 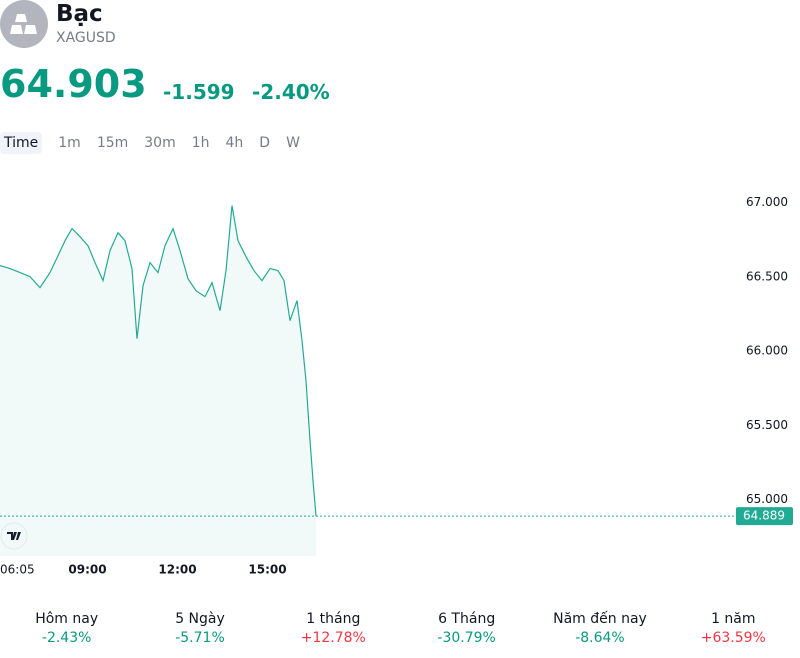 What do you see at coordinates (293, 143) in the screenshot?
I see `interval-tab: W` at bounding box center [293, 143].